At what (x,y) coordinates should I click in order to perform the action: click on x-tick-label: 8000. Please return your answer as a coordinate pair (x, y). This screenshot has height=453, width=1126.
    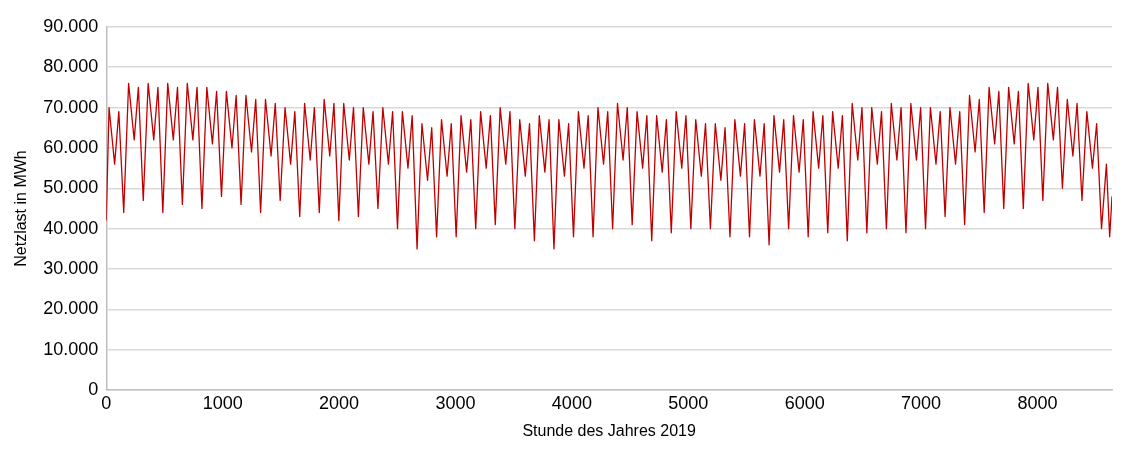
    Looking at the image, I should click on (1037, 402).